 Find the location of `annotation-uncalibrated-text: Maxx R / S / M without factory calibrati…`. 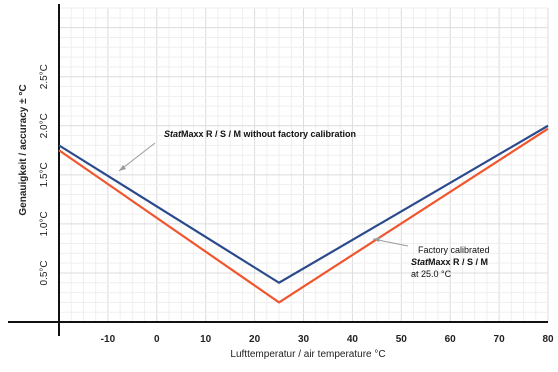

annotation-uncalibrated-text: Maxx R / S / M without factory calibrati… is located at coordinates (268, 134).